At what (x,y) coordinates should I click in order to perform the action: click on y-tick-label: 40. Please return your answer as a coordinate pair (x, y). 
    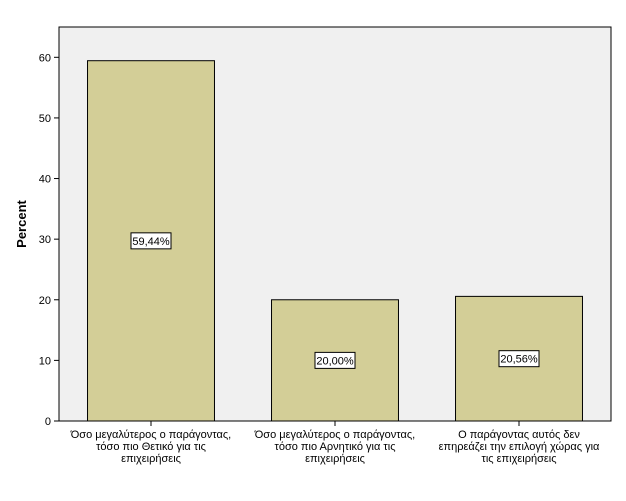
    Looking at the image, I should click on (45, 180).